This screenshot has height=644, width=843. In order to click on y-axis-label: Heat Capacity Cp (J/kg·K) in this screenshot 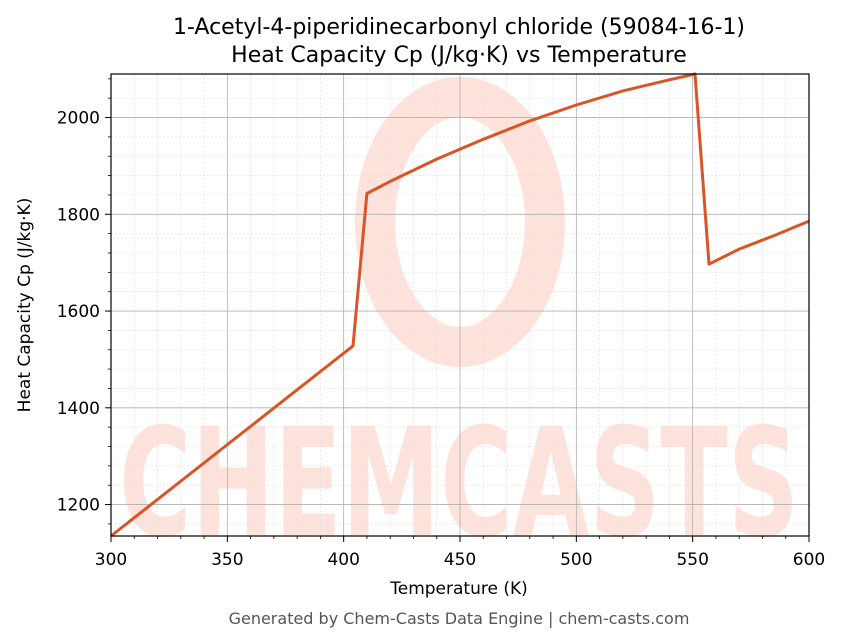, I will do `click(25, 305)`.